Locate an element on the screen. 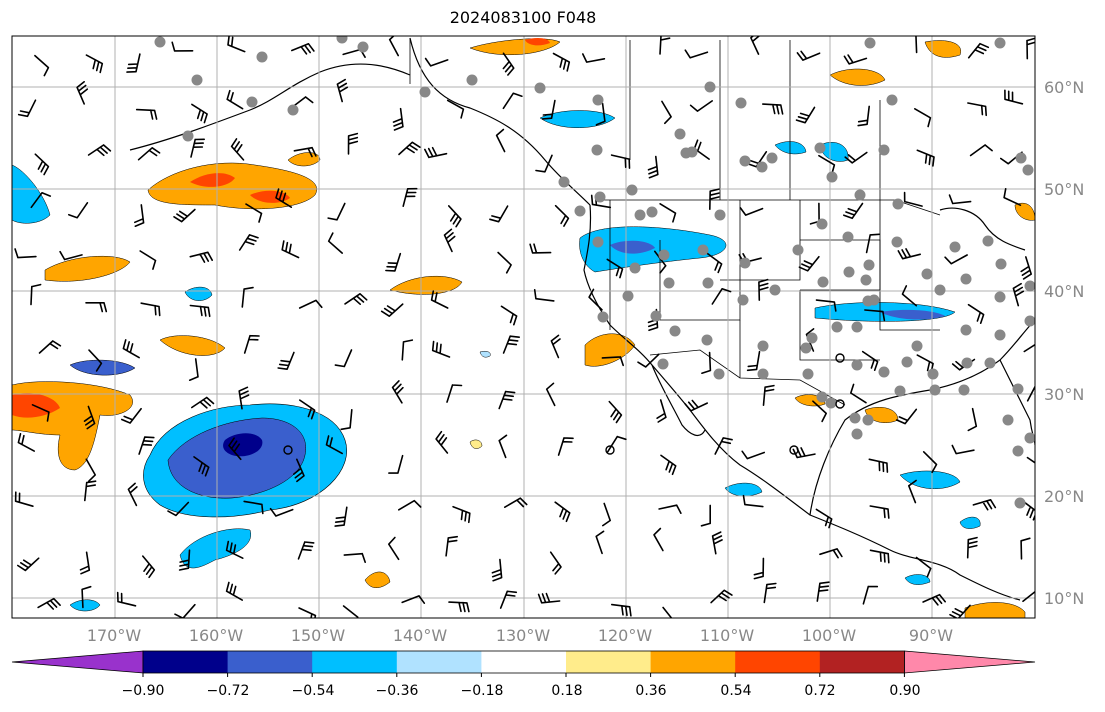  lat-label: 20°N is located at coordinates (1064, 496).